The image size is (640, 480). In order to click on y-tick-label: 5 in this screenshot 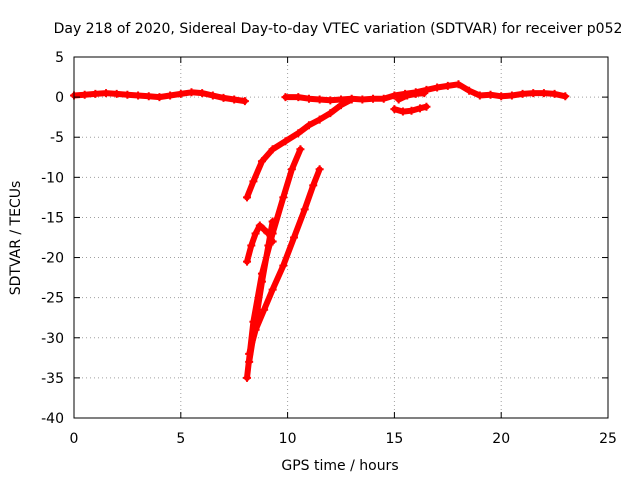, I will do `click(59, 58)`.